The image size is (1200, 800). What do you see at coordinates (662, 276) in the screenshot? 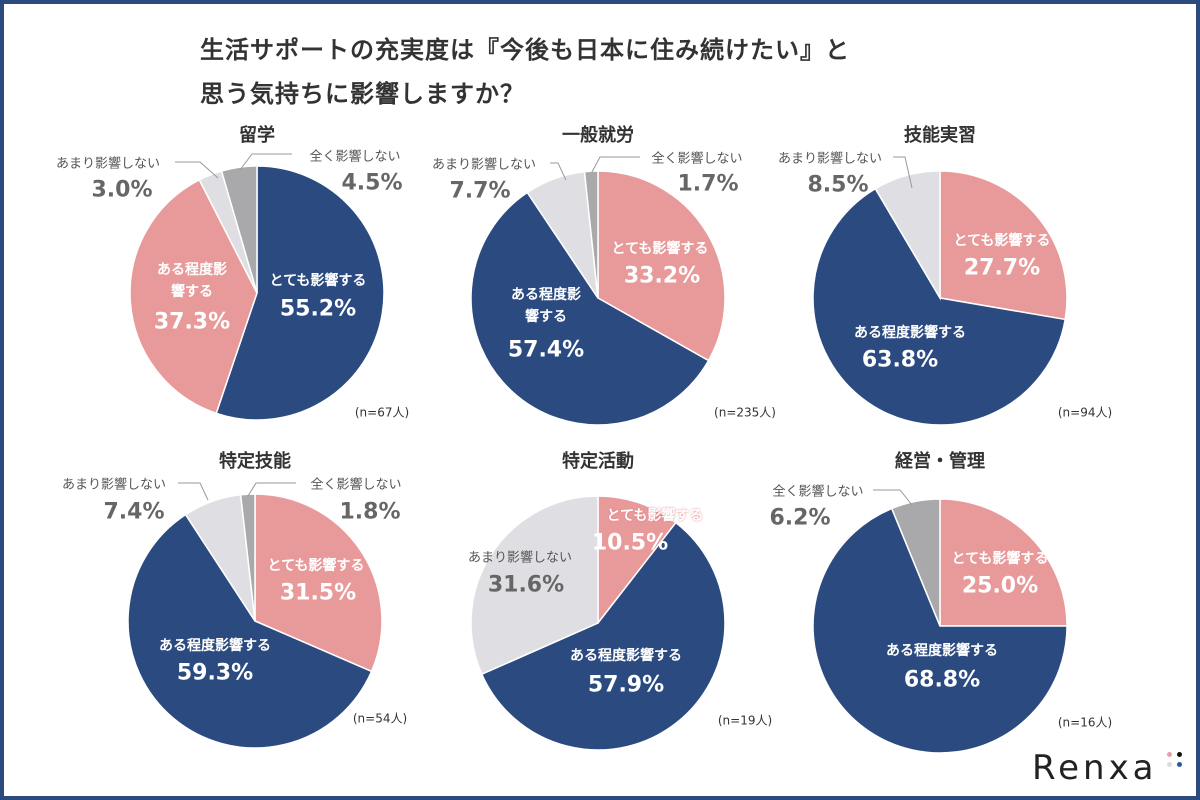
I see `slice-value: 33.2%` at bounding box center [662, 276].